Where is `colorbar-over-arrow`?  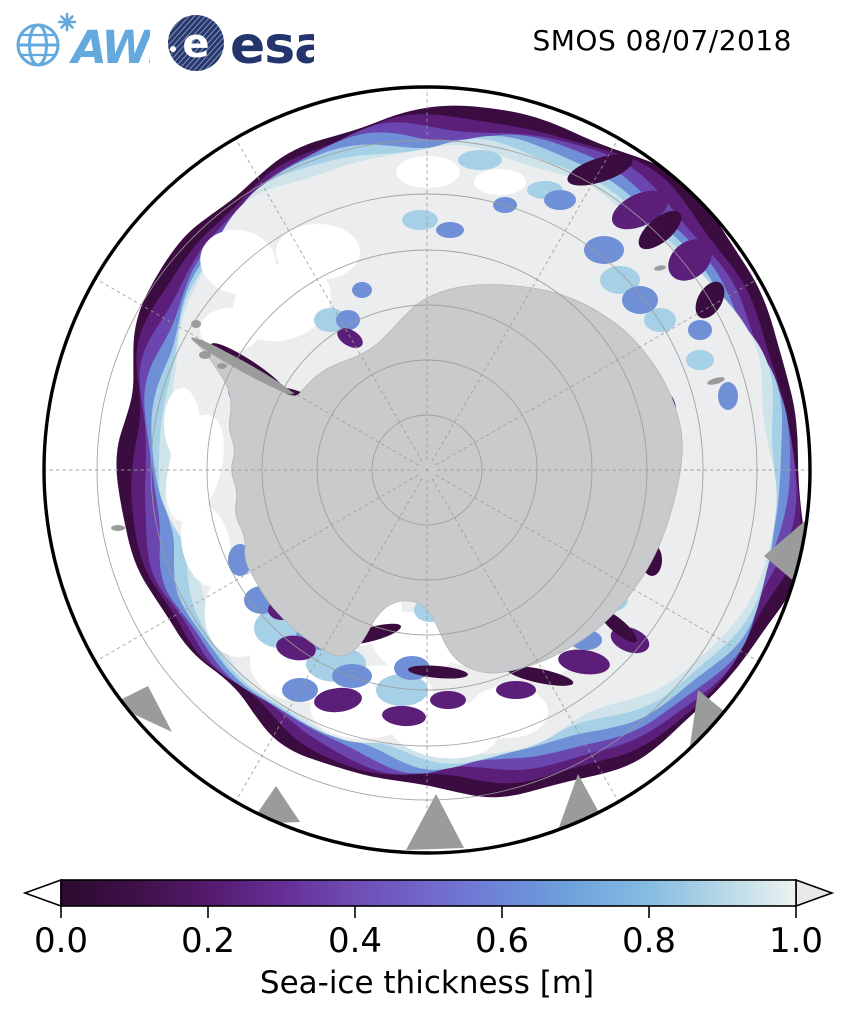
colorbar-over-arrow is located at coordinates (815, 893).